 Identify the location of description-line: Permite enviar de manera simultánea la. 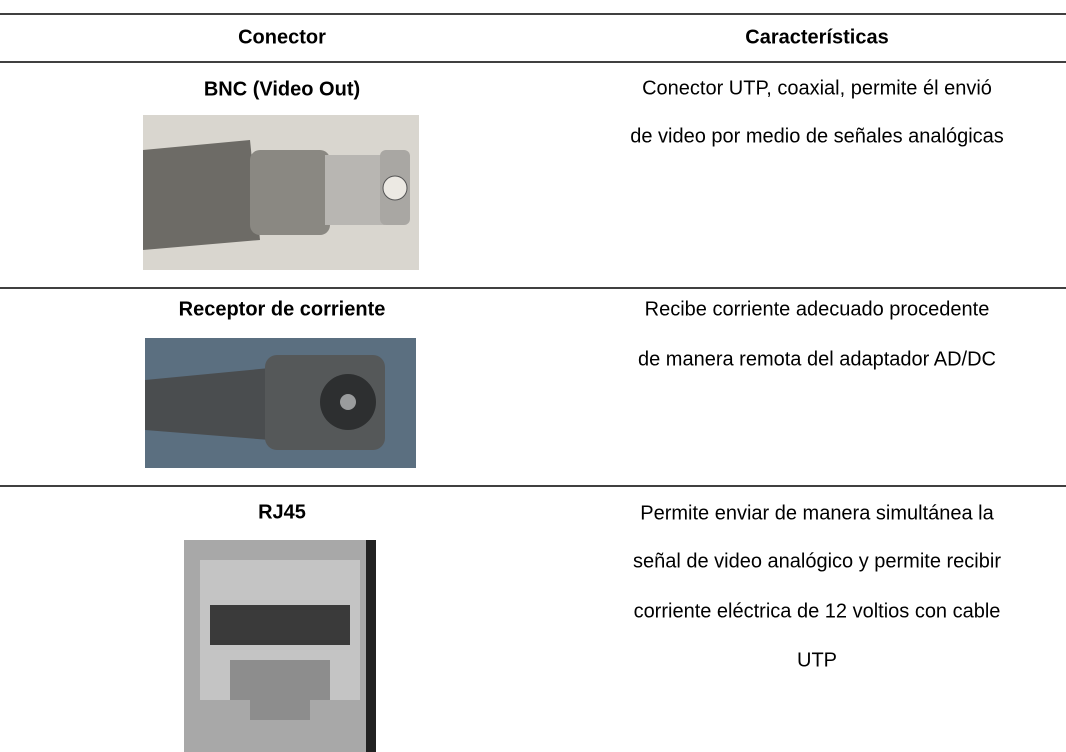
(817, 513).